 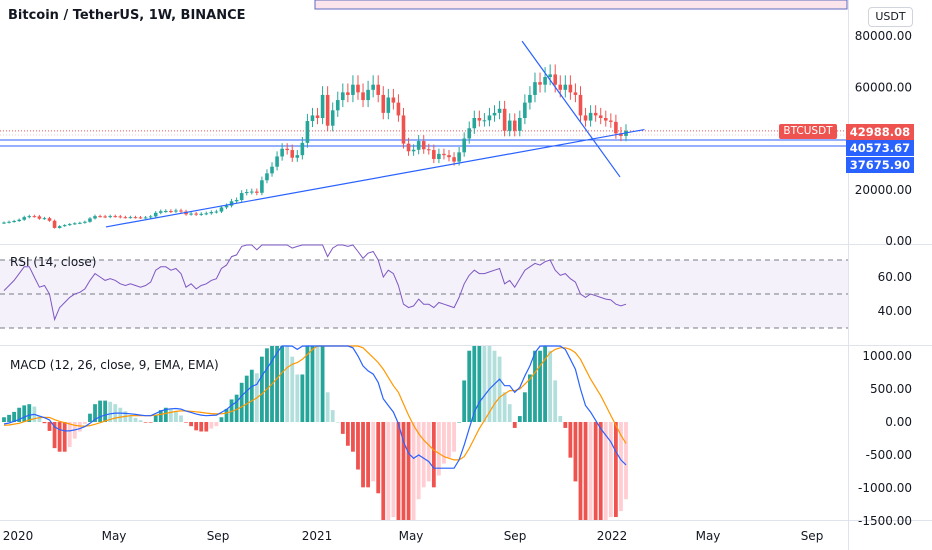 What do you see at coordinates (18, 536) in the screenshot?
I see `time-axis-tick: 2020` at bounding box center [18, 536].